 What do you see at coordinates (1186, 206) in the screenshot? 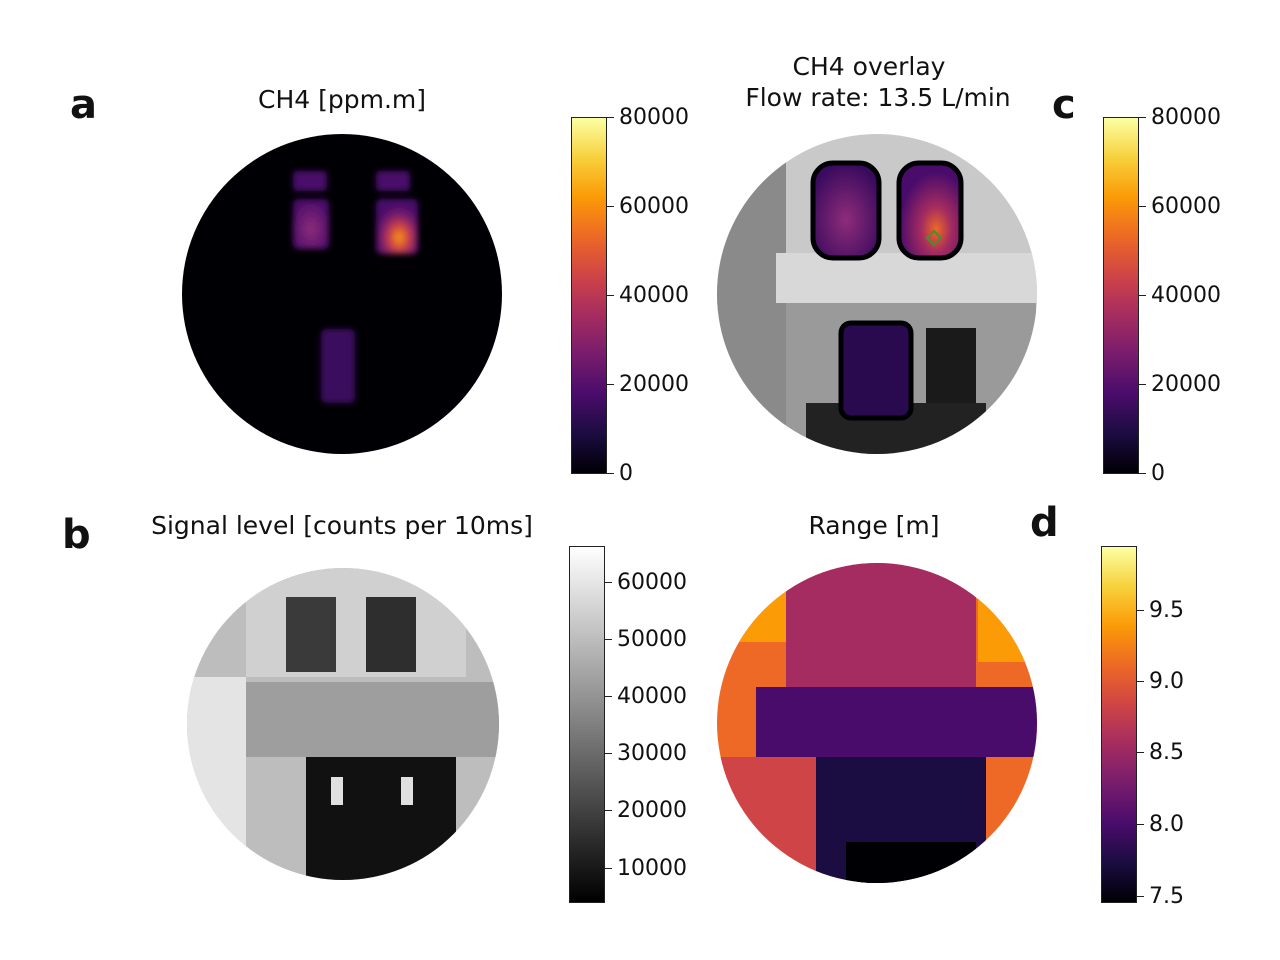
I see `panel-c-colorbar-tick: 60000` at bounding box center [1186, 206].